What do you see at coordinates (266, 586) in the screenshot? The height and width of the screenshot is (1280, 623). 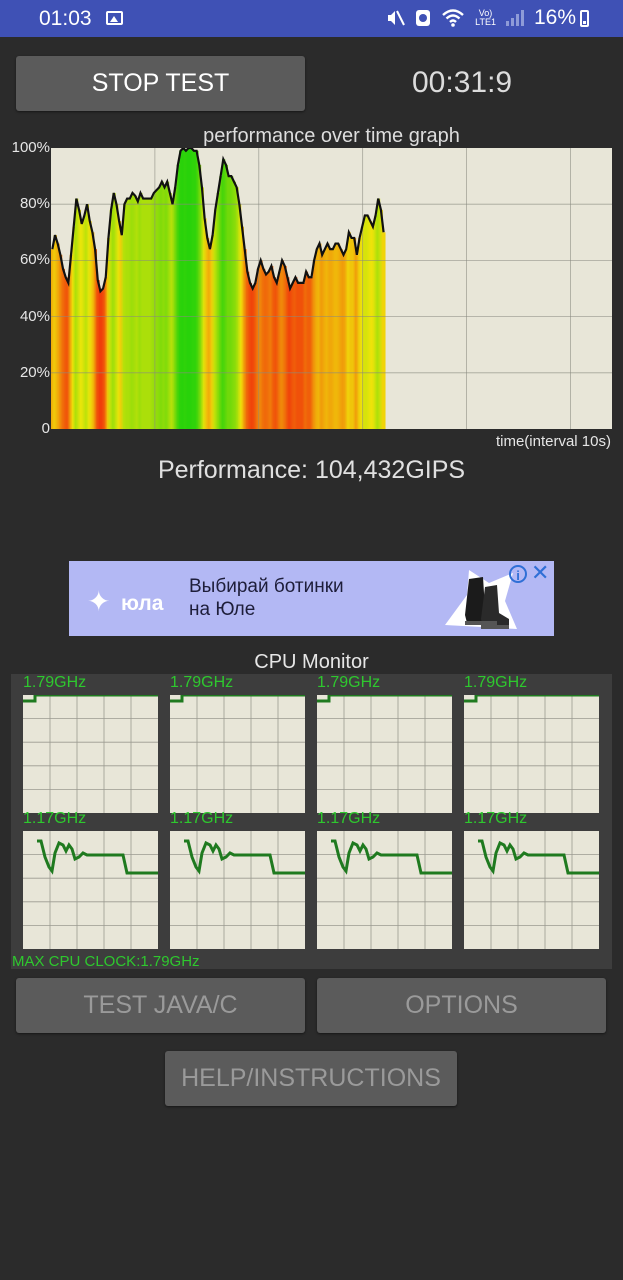 I see `ad-text-line1: Выбирай ботинки` at bounding box center [266, 586].